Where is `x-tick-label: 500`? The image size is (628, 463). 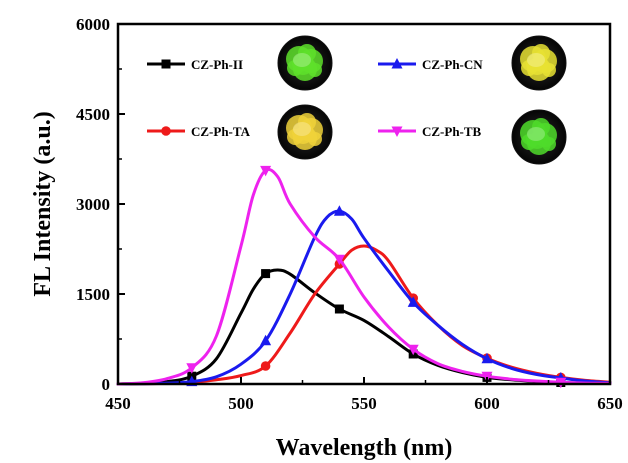 x-tick-label: 500 is located at coordinates (241, 403).